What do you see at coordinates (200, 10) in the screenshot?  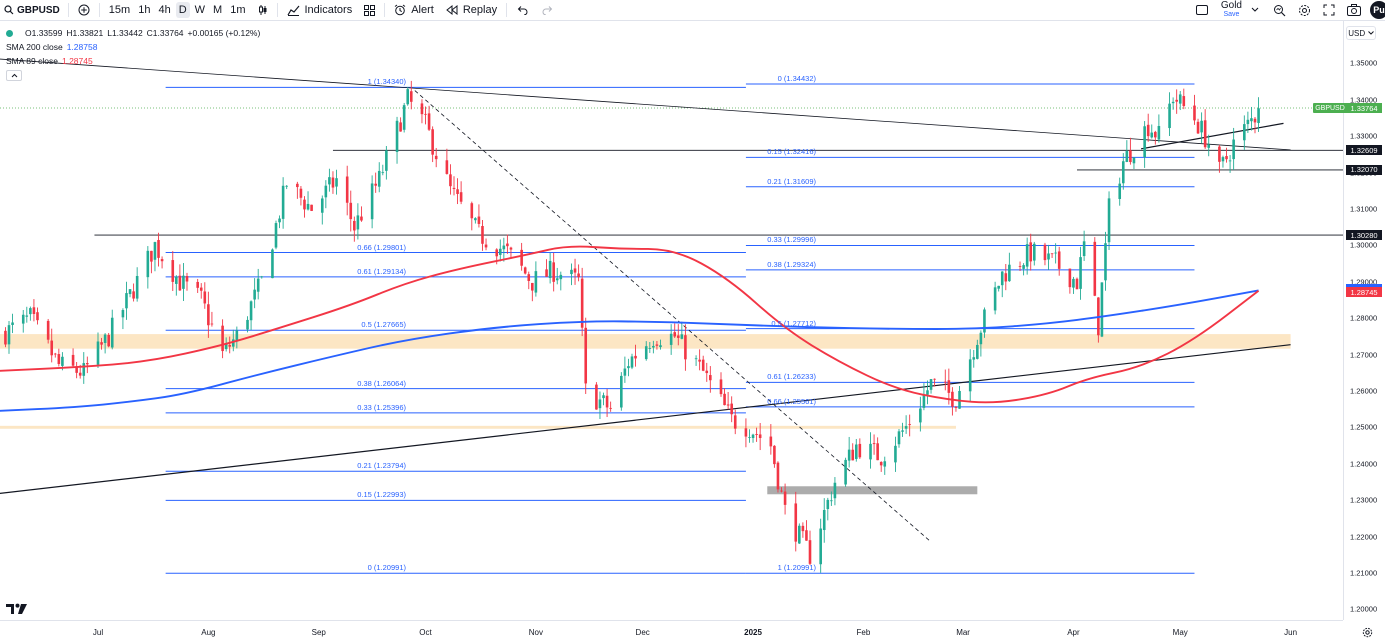 I see `interval-W: W` at bounding box center [200, 10].